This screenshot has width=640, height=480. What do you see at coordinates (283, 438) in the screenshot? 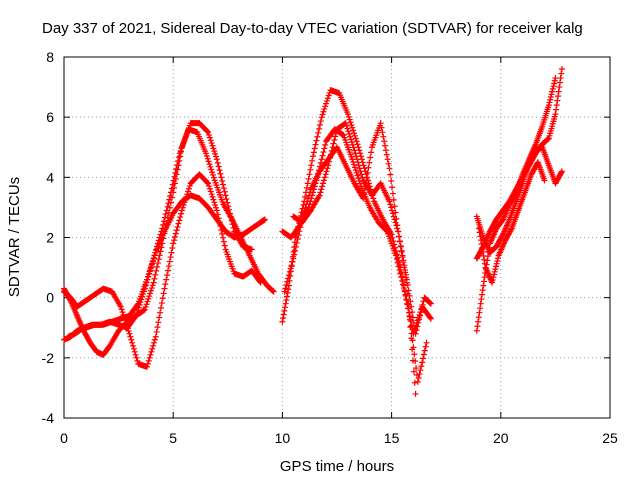
I see `x-tick-label: 10` at bounding box center [283, 438].